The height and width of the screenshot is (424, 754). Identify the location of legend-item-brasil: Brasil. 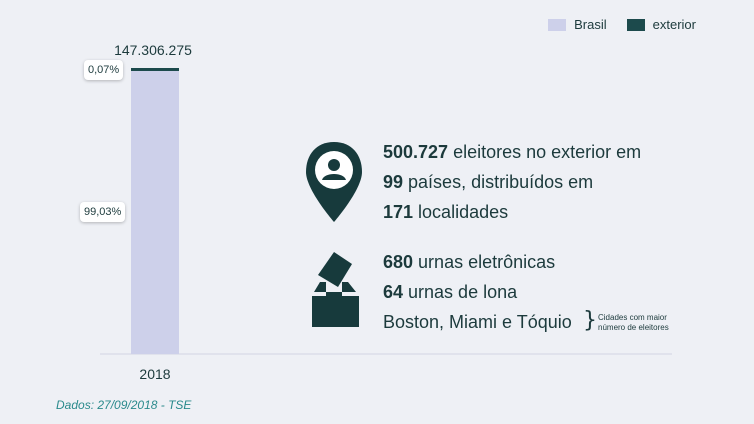
(577, 24).